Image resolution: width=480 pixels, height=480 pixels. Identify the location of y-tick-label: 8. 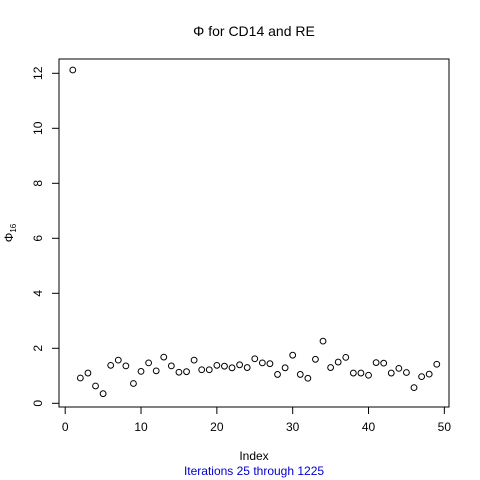
(38, 183).